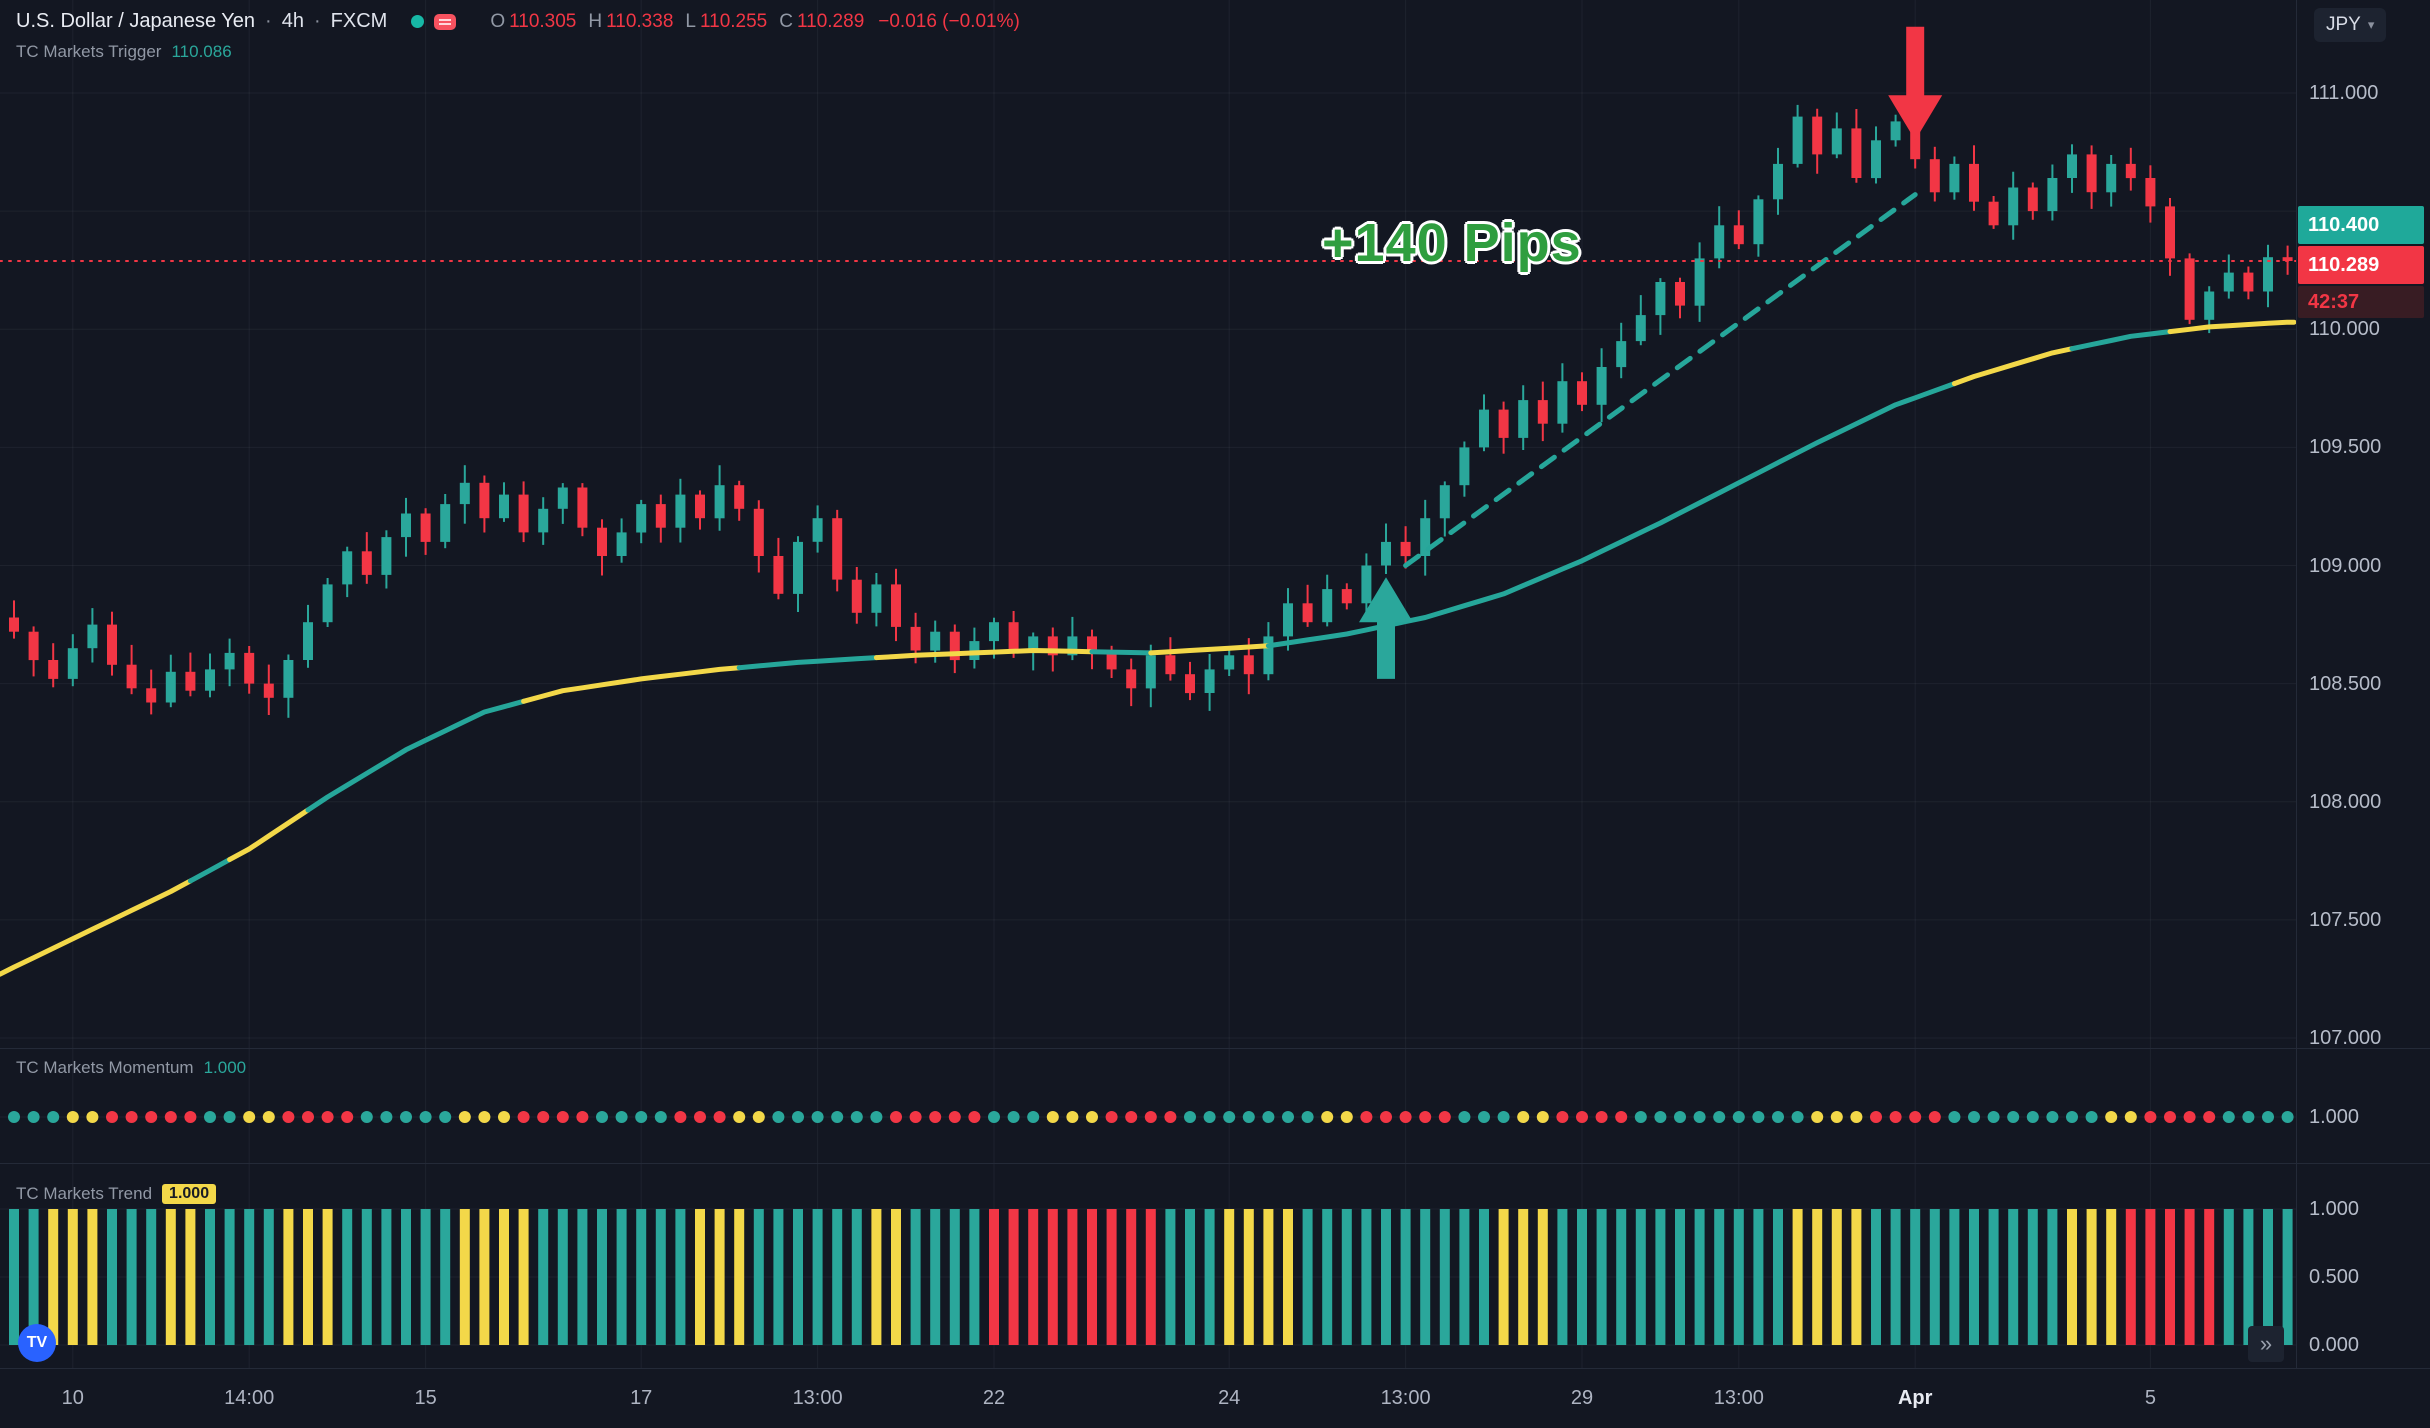  Describe the element at coordinates (84, 1193) in the screenshot. I see `trend-pane-label: TC Markets Trend` at that location.